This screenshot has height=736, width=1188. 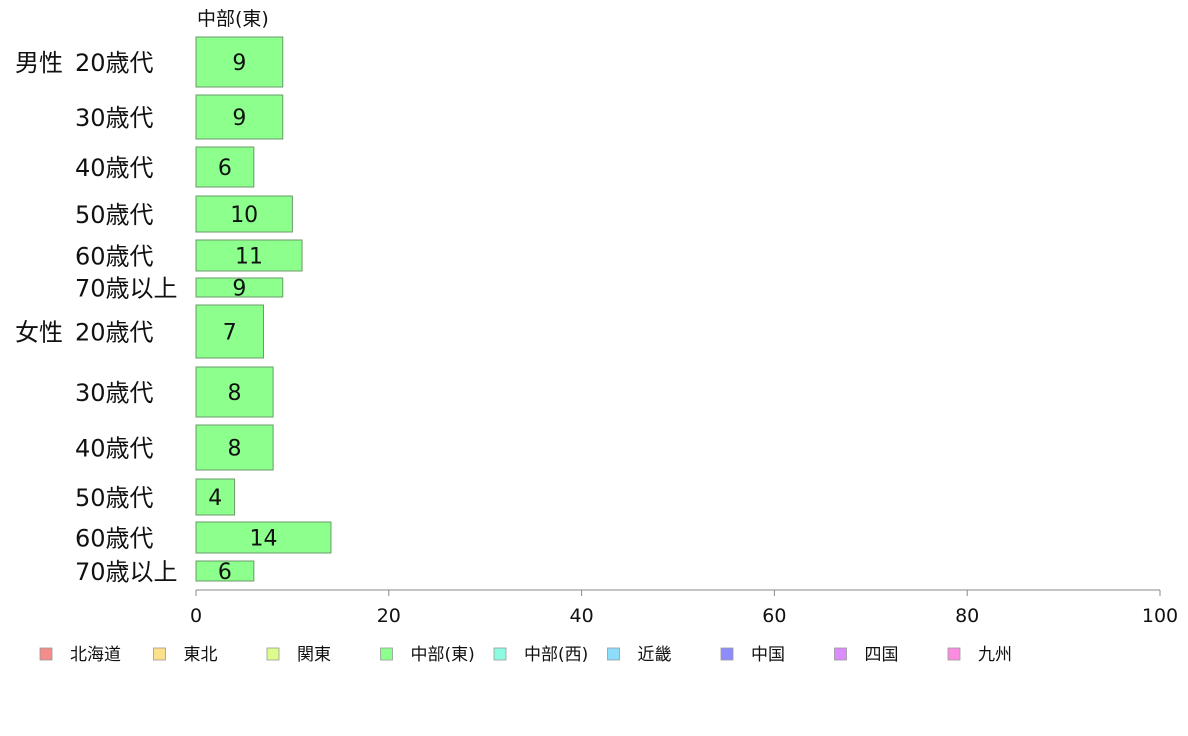 I want to click on legend-label: 関東, so click(x=314, y=655).